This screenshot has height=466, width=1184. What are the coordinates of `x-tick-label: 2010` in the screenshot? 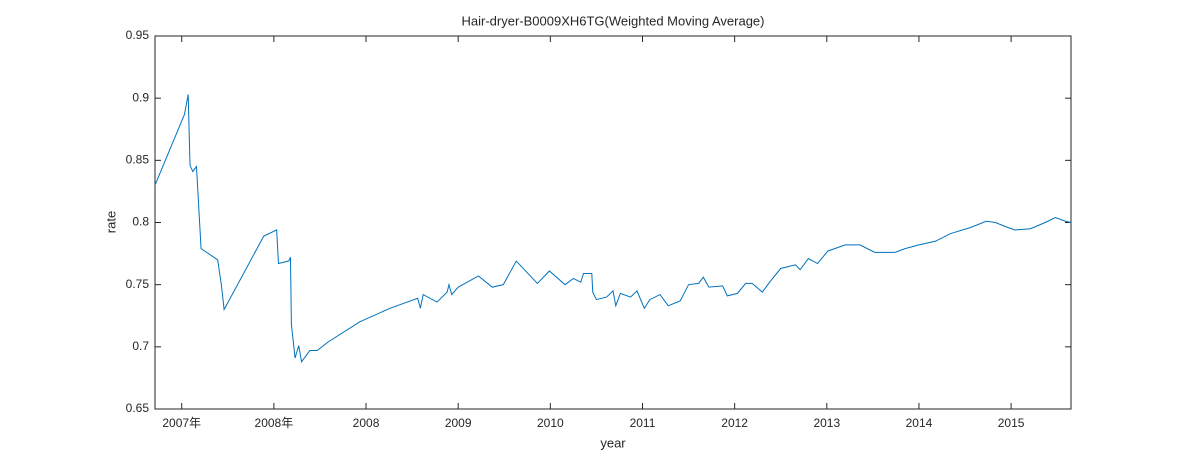 It's located at (550, 423).